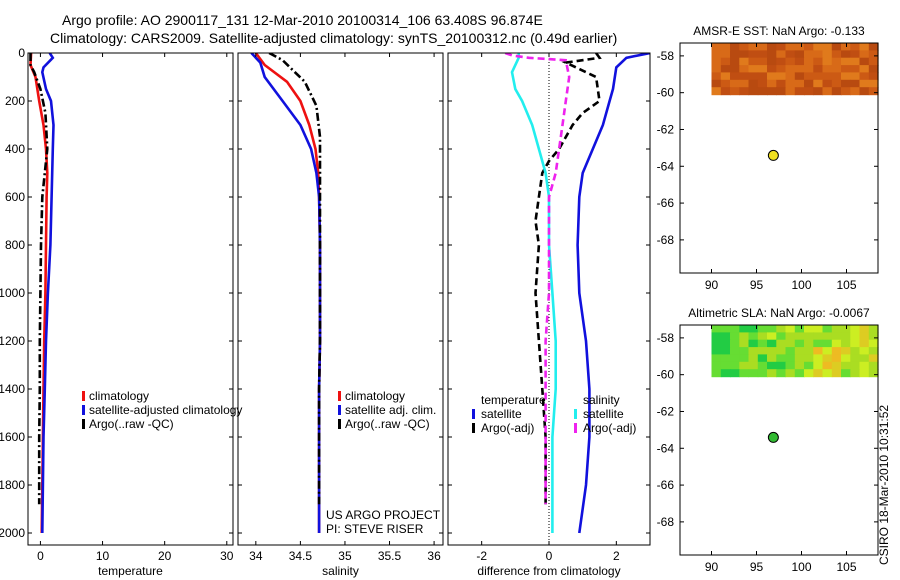 The height and width of the screenshot is (580, 900). Describe the element at coordinates (375, 529) in the screenshot. I see `annotation-text: PI: STEVE RISER` at that location.